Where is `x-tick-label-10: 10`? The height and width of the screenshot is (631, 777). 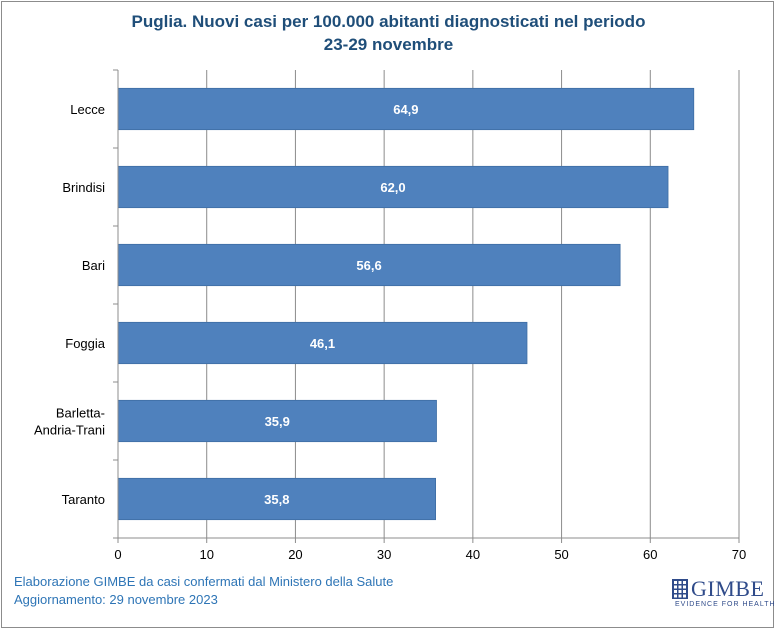 x-tick-label-10: 10 is located at coordinates (206, 554).